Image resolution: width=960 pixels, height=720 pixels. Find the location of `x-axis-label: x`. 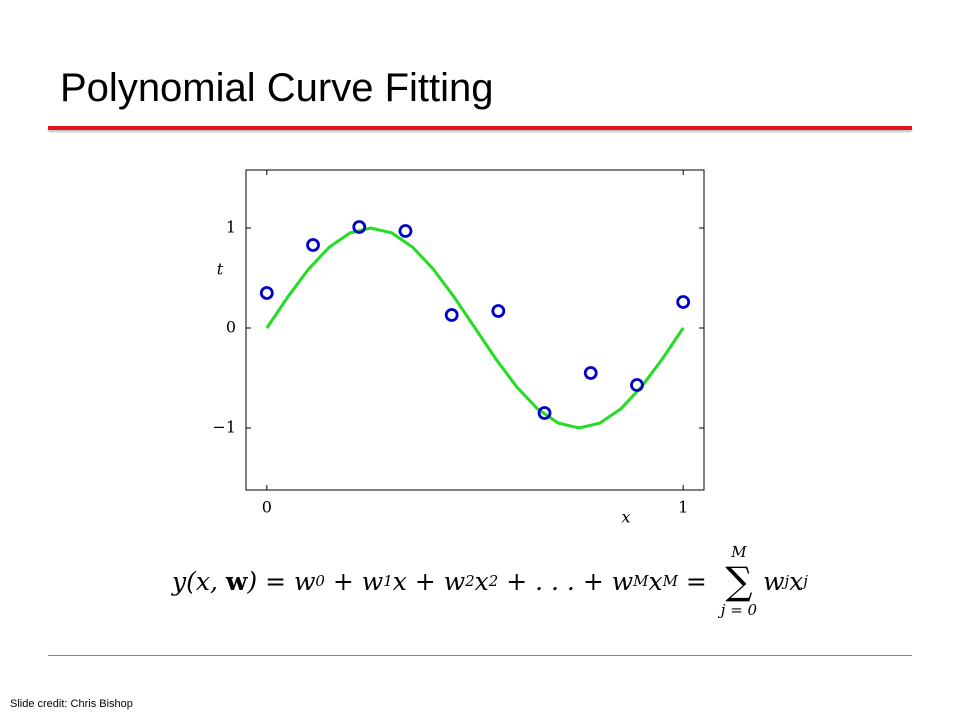

x-axis-label: x is located at coordinates (625, 517).